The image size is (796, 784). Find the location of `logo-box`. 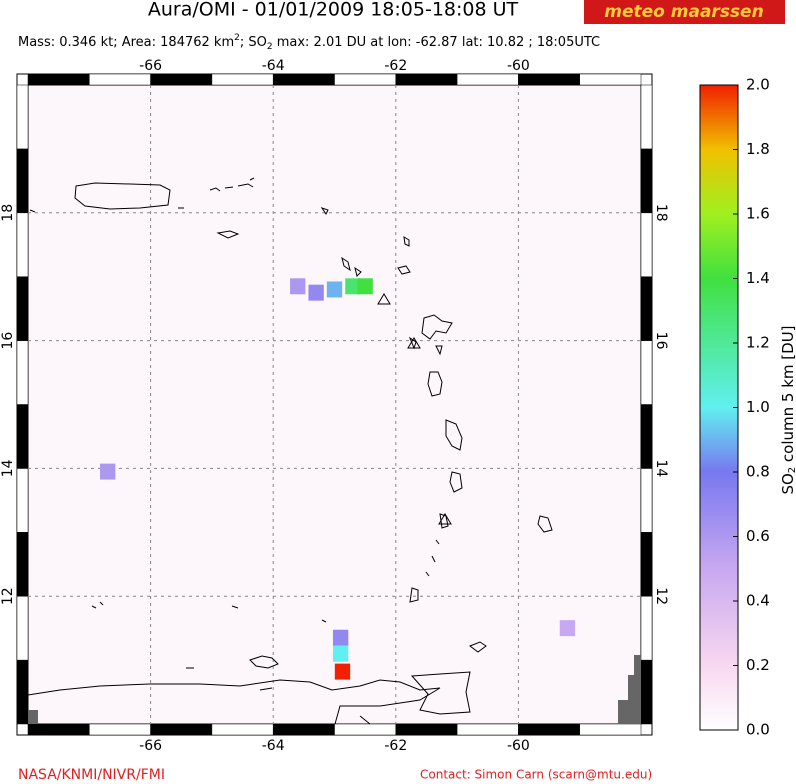

logo-box is located at coordinates (684, 12).